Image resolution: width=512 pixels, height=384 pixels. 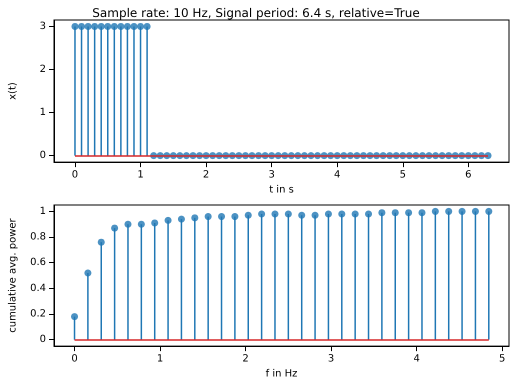 What do you see at coordinates (43, 26) in the screenshot?
I see `y-tick-label: 3` at bounding box center [43, 26].